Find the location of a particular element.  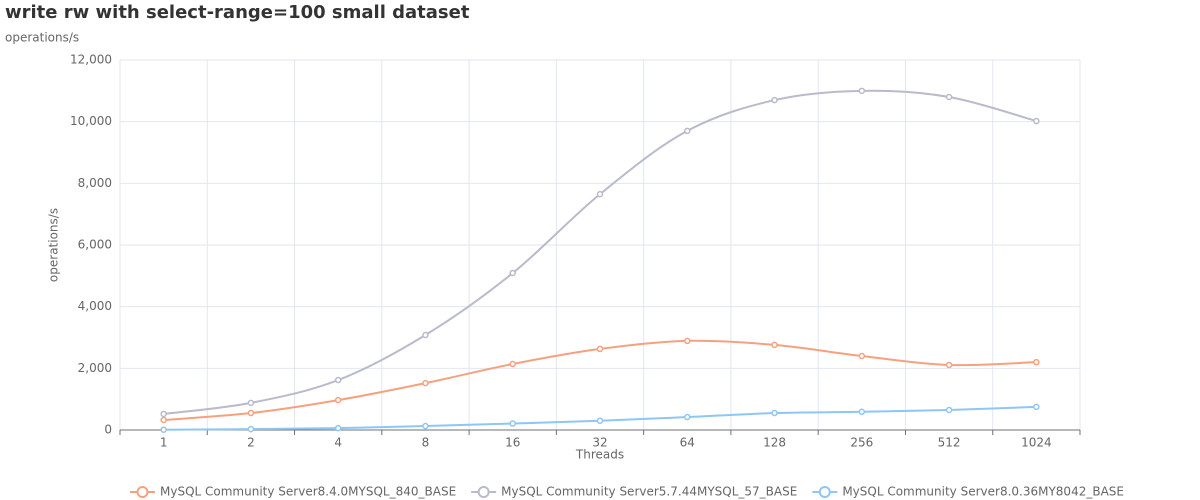

y-axis-label: operations/s is located at coordinates (54, 245).